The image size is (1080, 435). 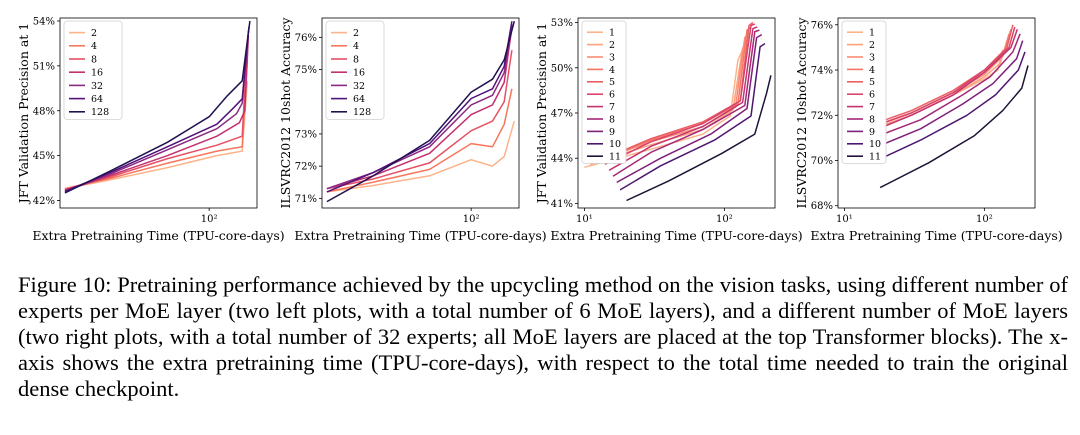 I want to click on chart-4-xtick-label: 10¹, so click(x=844, y=219).